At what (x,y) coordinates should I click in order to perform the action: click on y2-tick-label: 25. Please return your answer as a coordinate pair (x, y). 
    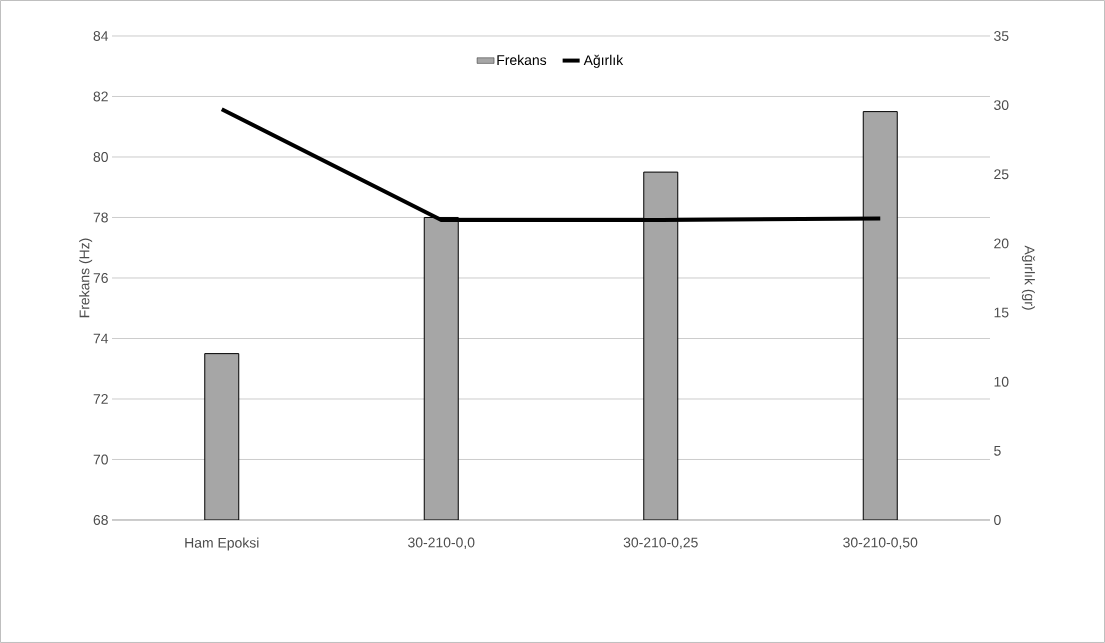
    Looking at the image, I should click on (1001, 174).